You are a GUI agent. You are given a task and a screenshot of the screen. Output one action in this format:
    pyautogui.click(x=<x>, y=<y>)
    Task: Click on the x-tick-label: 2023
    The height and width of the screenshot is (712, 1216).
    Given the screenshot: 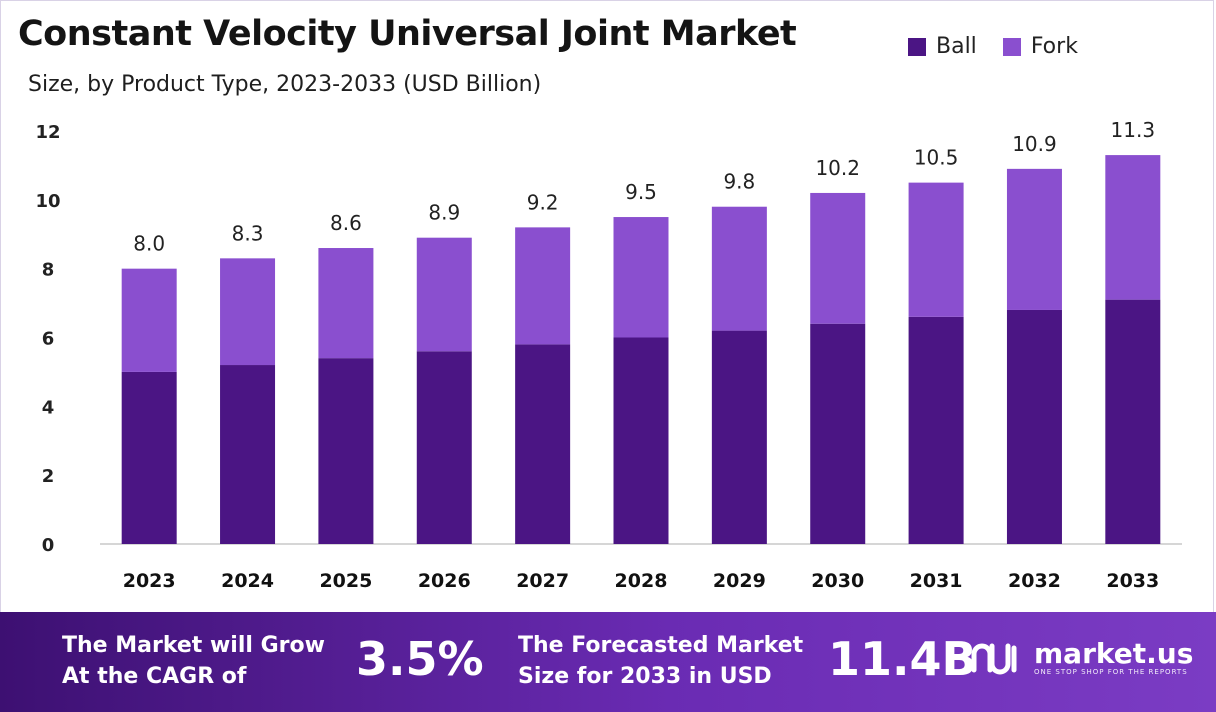 What is the action you would take?
    pyautogui.click(x=149, y=581)
    